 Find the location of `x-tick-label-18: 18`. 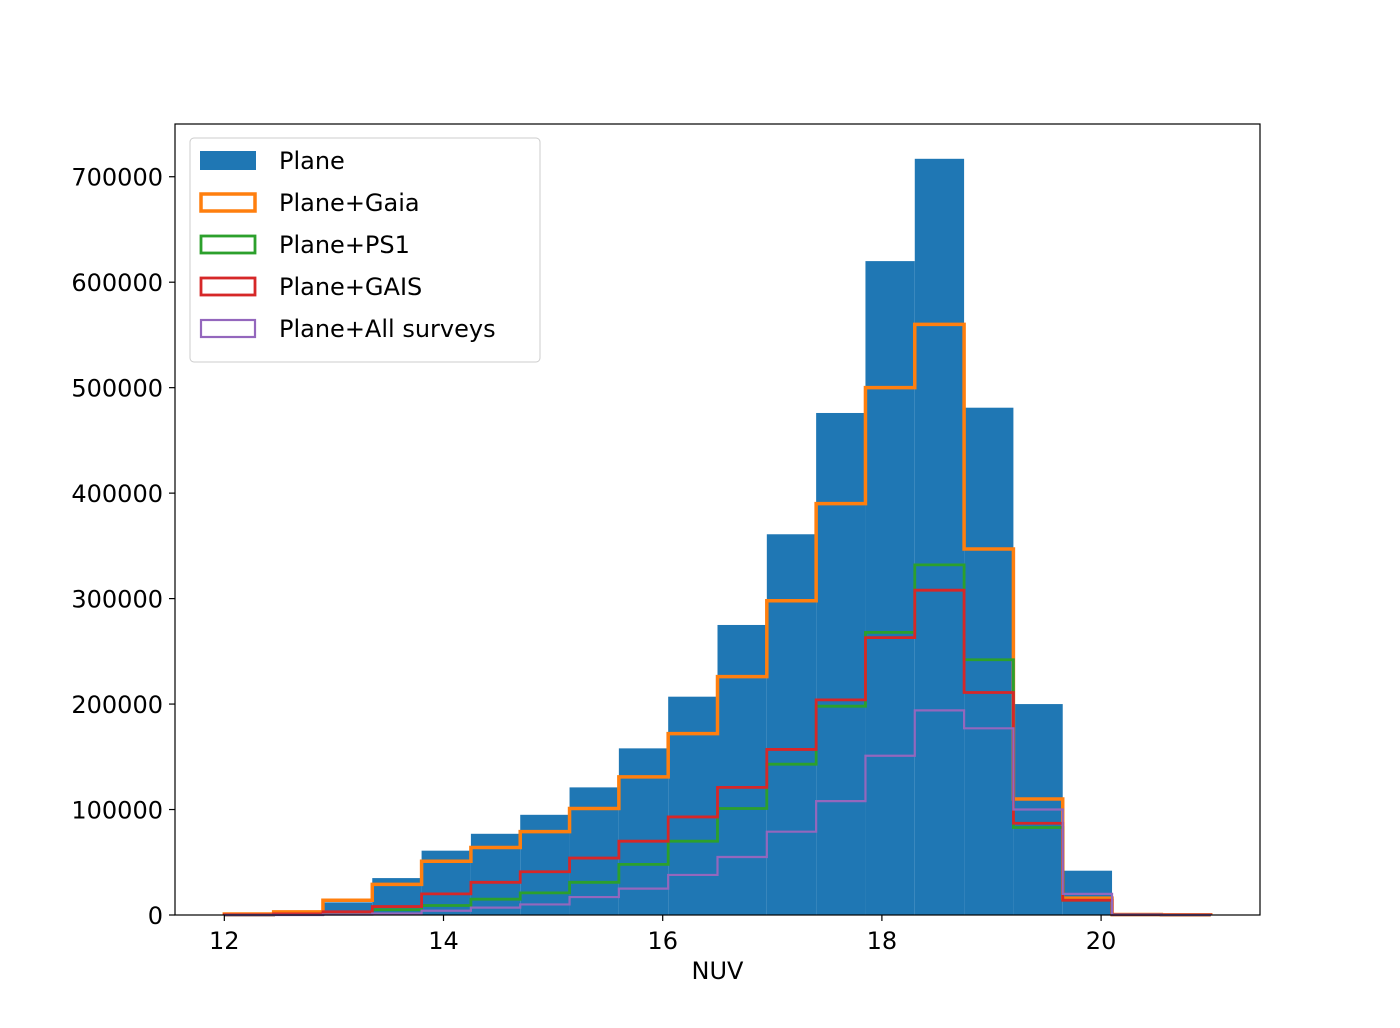

x-tick-label-18: 18 is located at coordinates (882, 941).